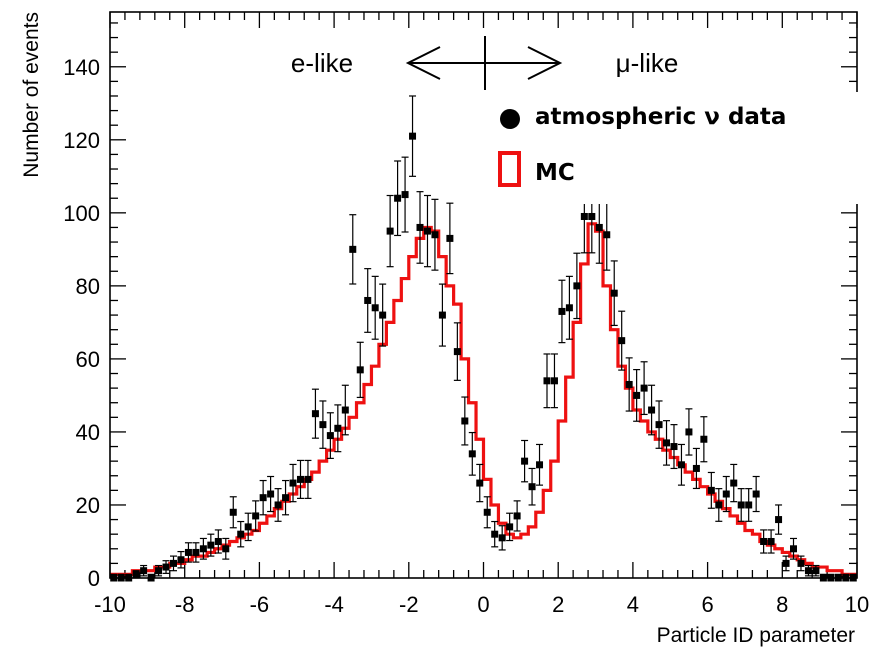 The width and height of the screenshot is (876, 650). Describe the element at coordinates (756, 635) in the screenshot. I see `x-axis-label: Particle ID parameter` at that location.